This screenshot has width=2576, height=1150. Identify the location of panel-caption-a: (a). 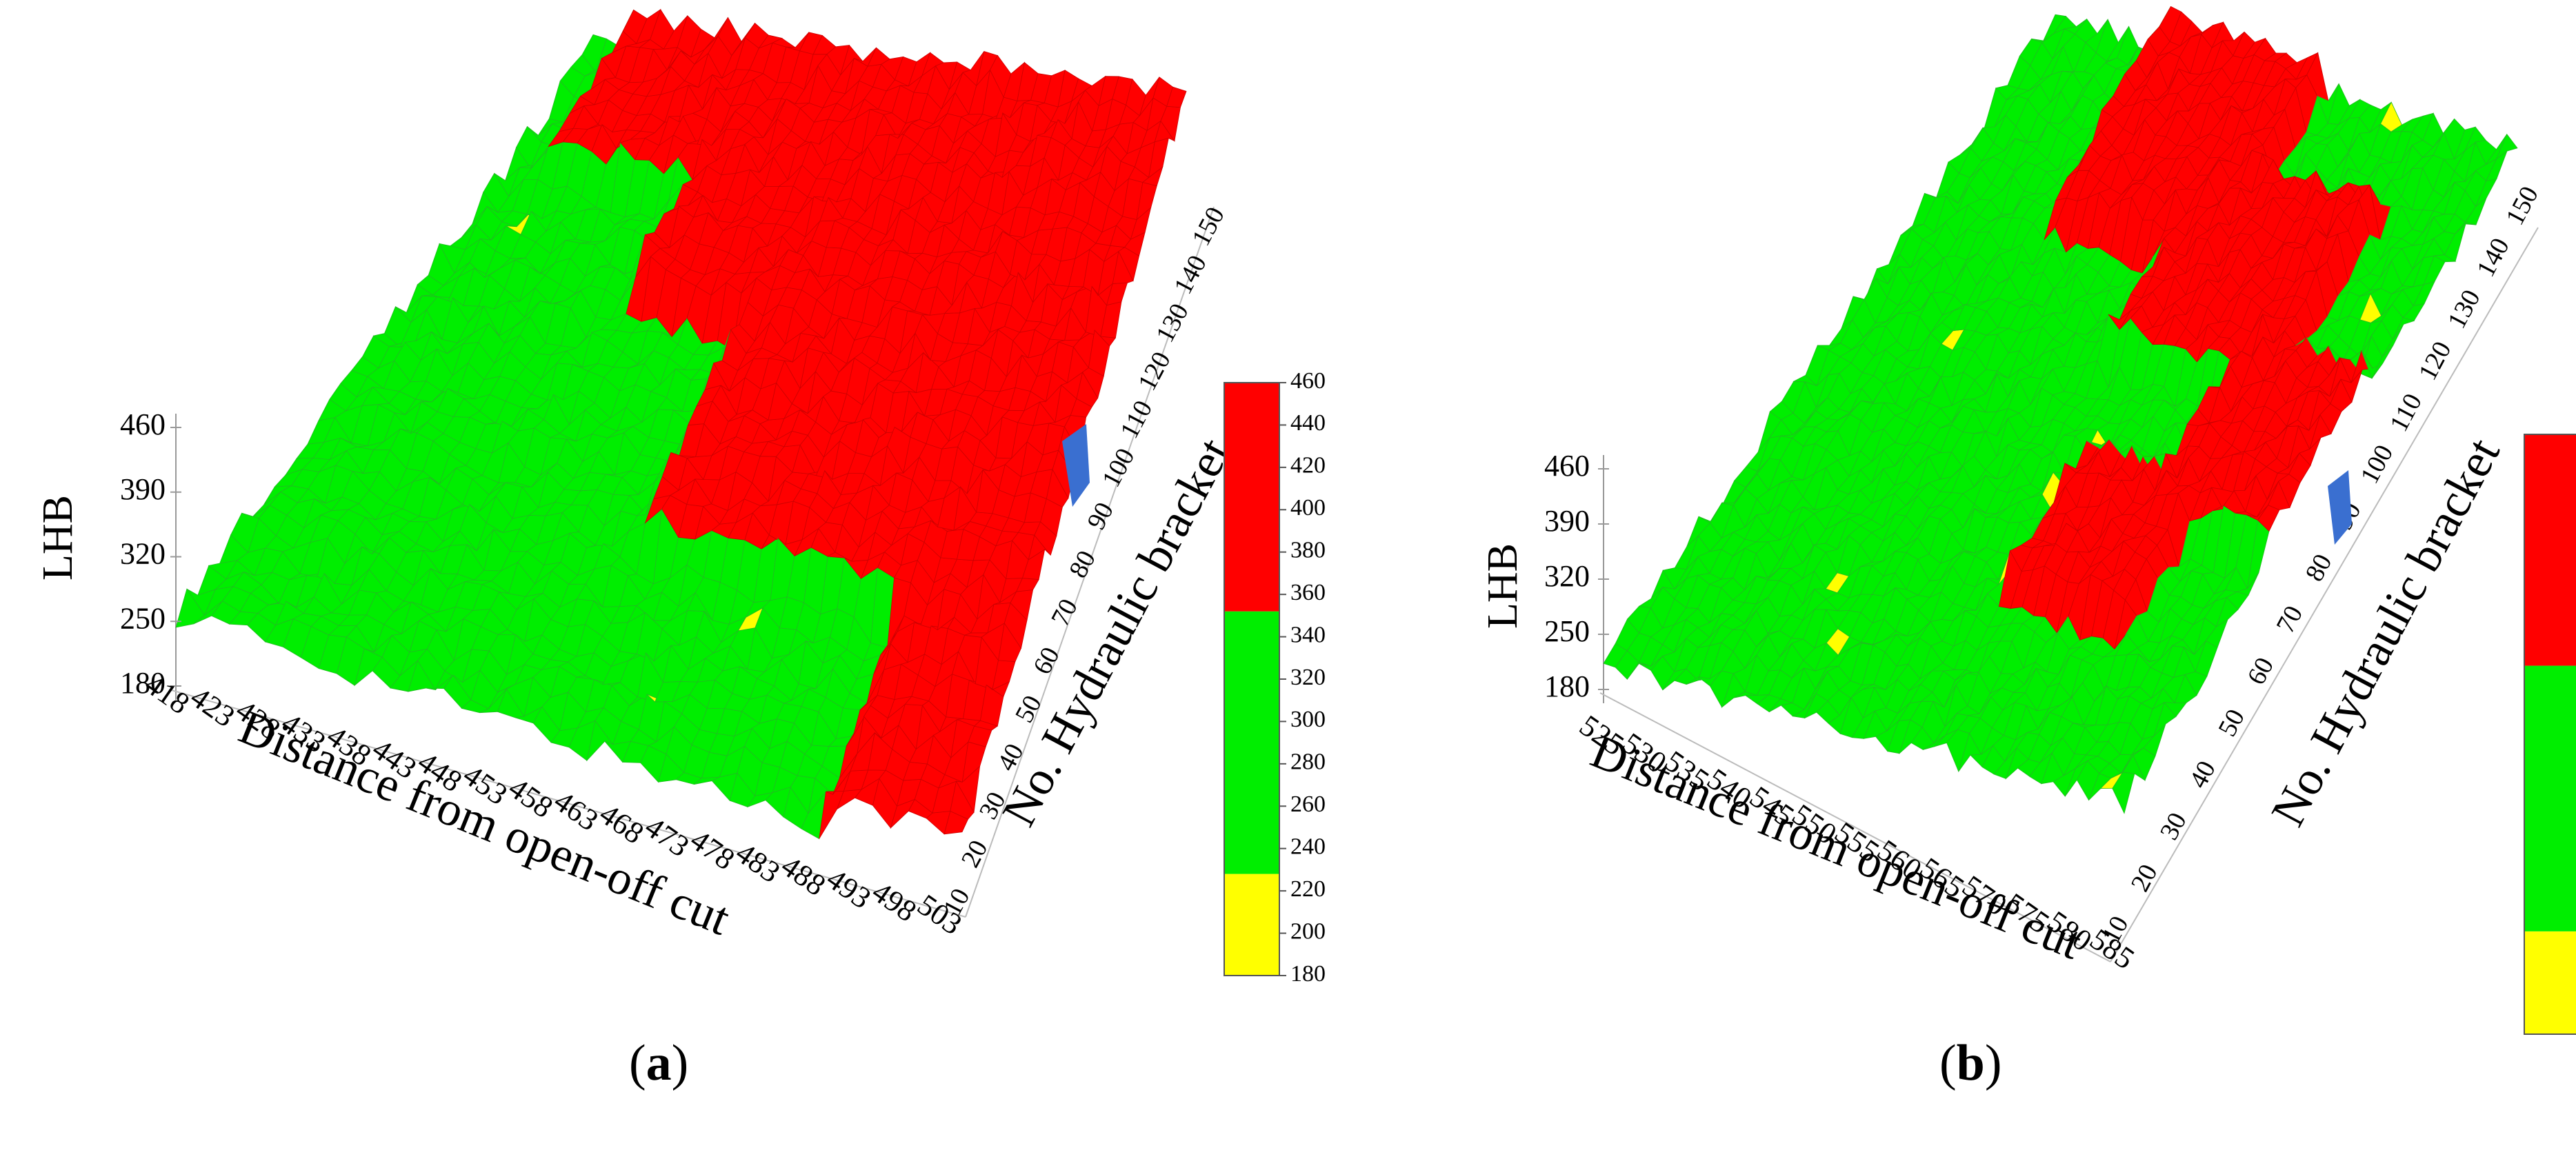
(659, 1063).